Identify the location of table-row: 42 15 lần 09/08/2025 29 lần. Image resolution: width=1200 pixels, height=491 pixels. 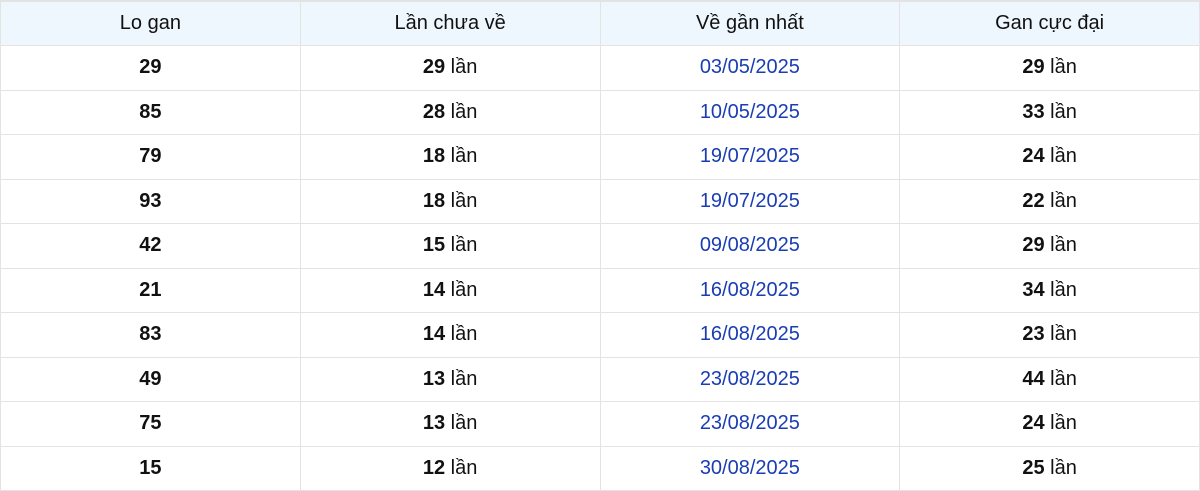
(600, 246).